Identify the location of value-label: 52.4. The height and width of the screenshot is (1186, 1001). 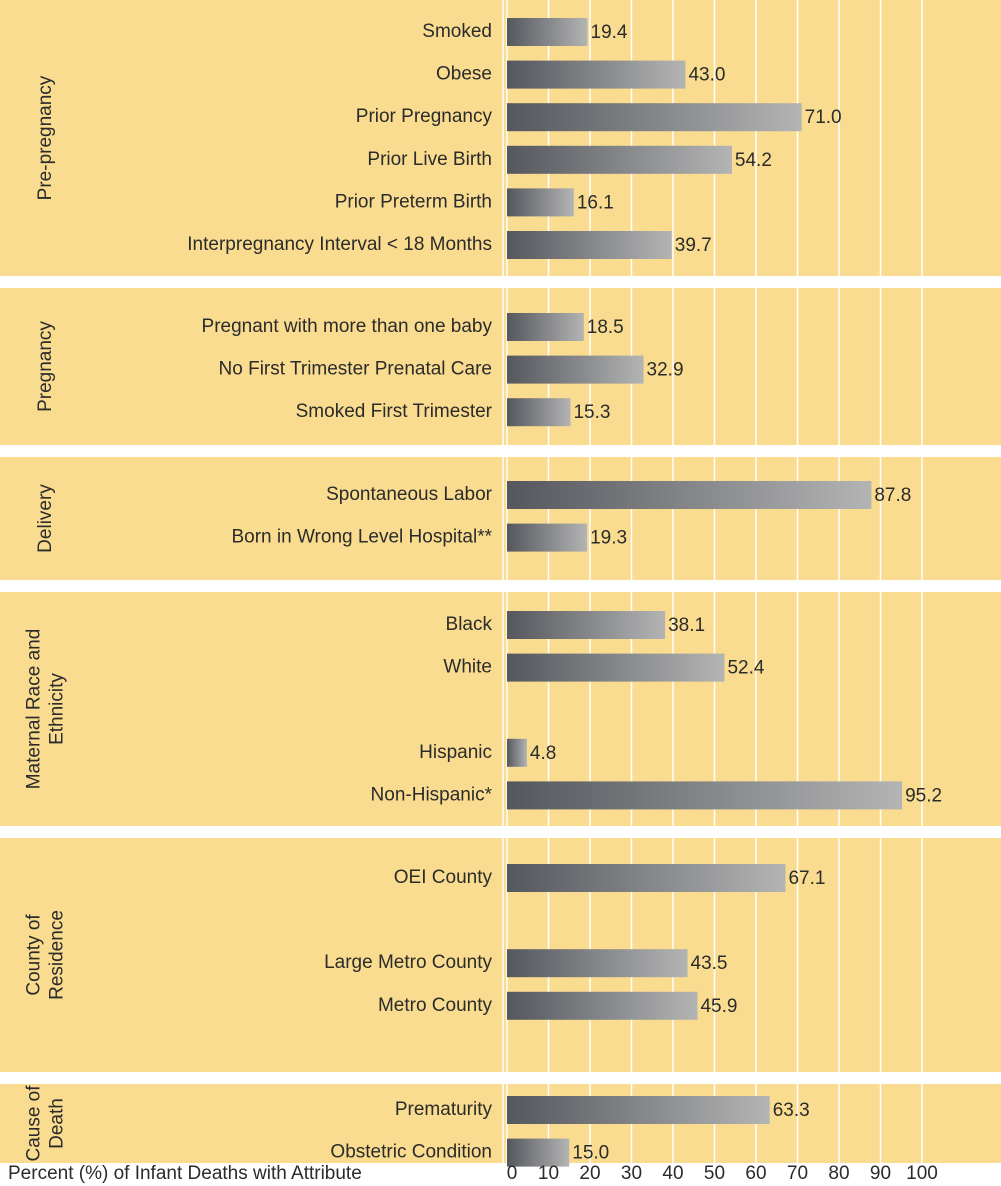
(745, 668).